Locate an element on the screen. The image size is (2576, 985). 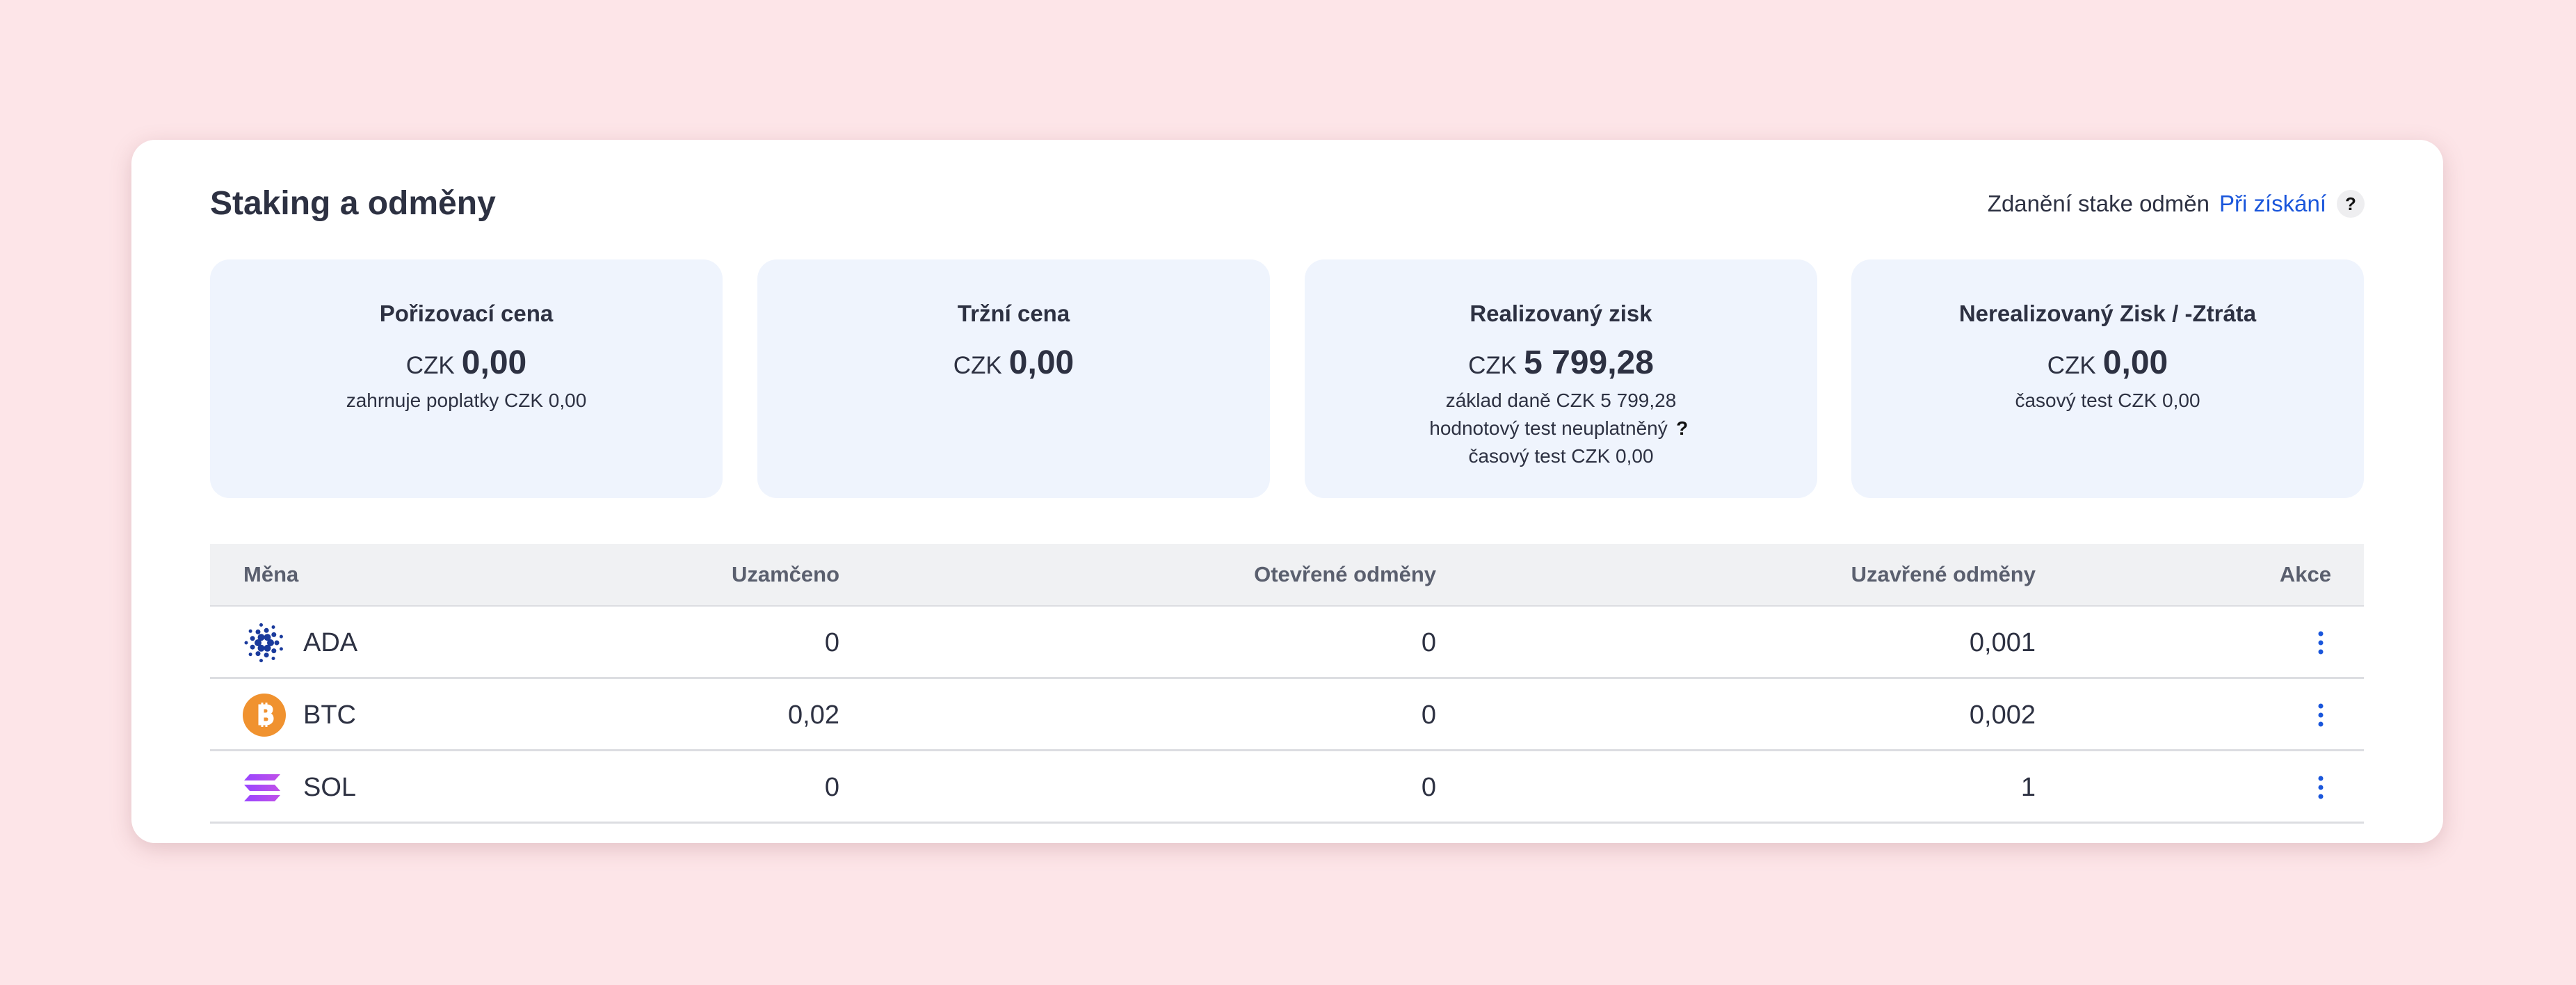
table-row: BTC 0,02 0 0,002 is located at coordinates (1287, 715).